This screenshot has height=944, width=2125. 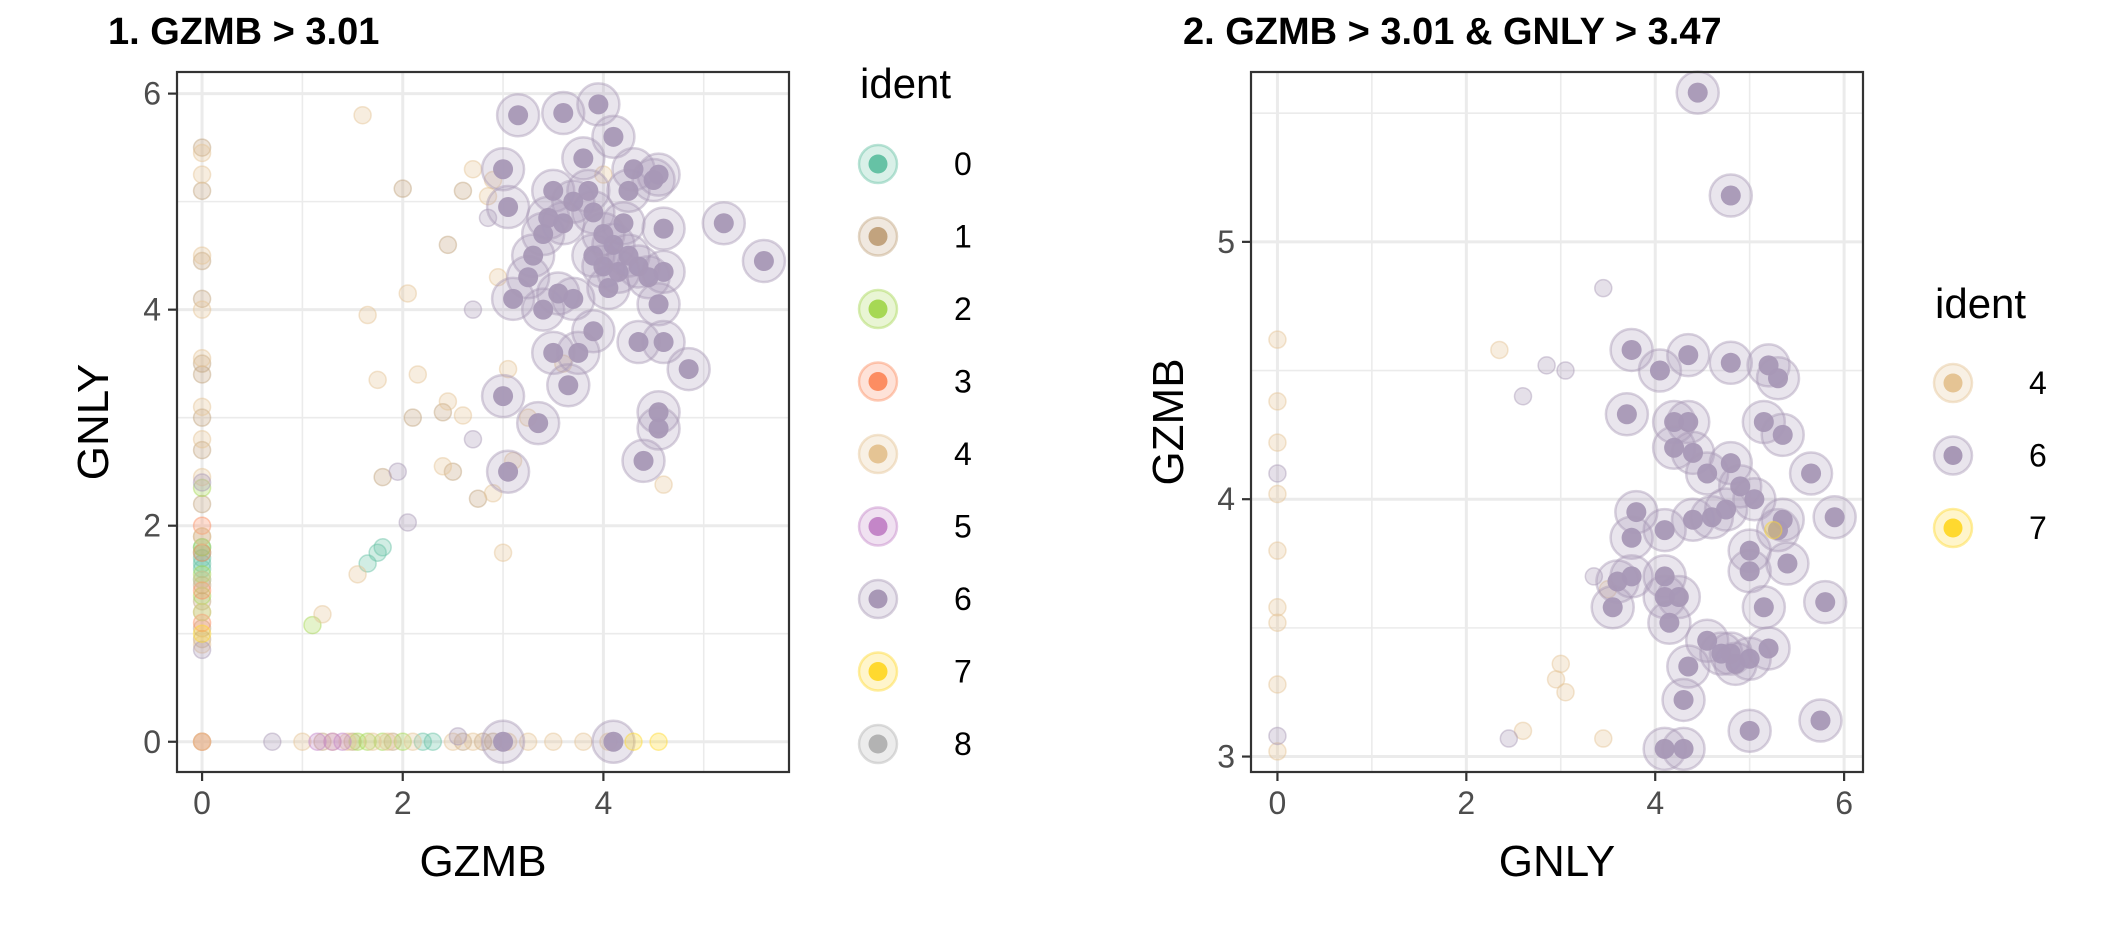 I want to click on legend-label-3: 3, so click(x=963, y=382).